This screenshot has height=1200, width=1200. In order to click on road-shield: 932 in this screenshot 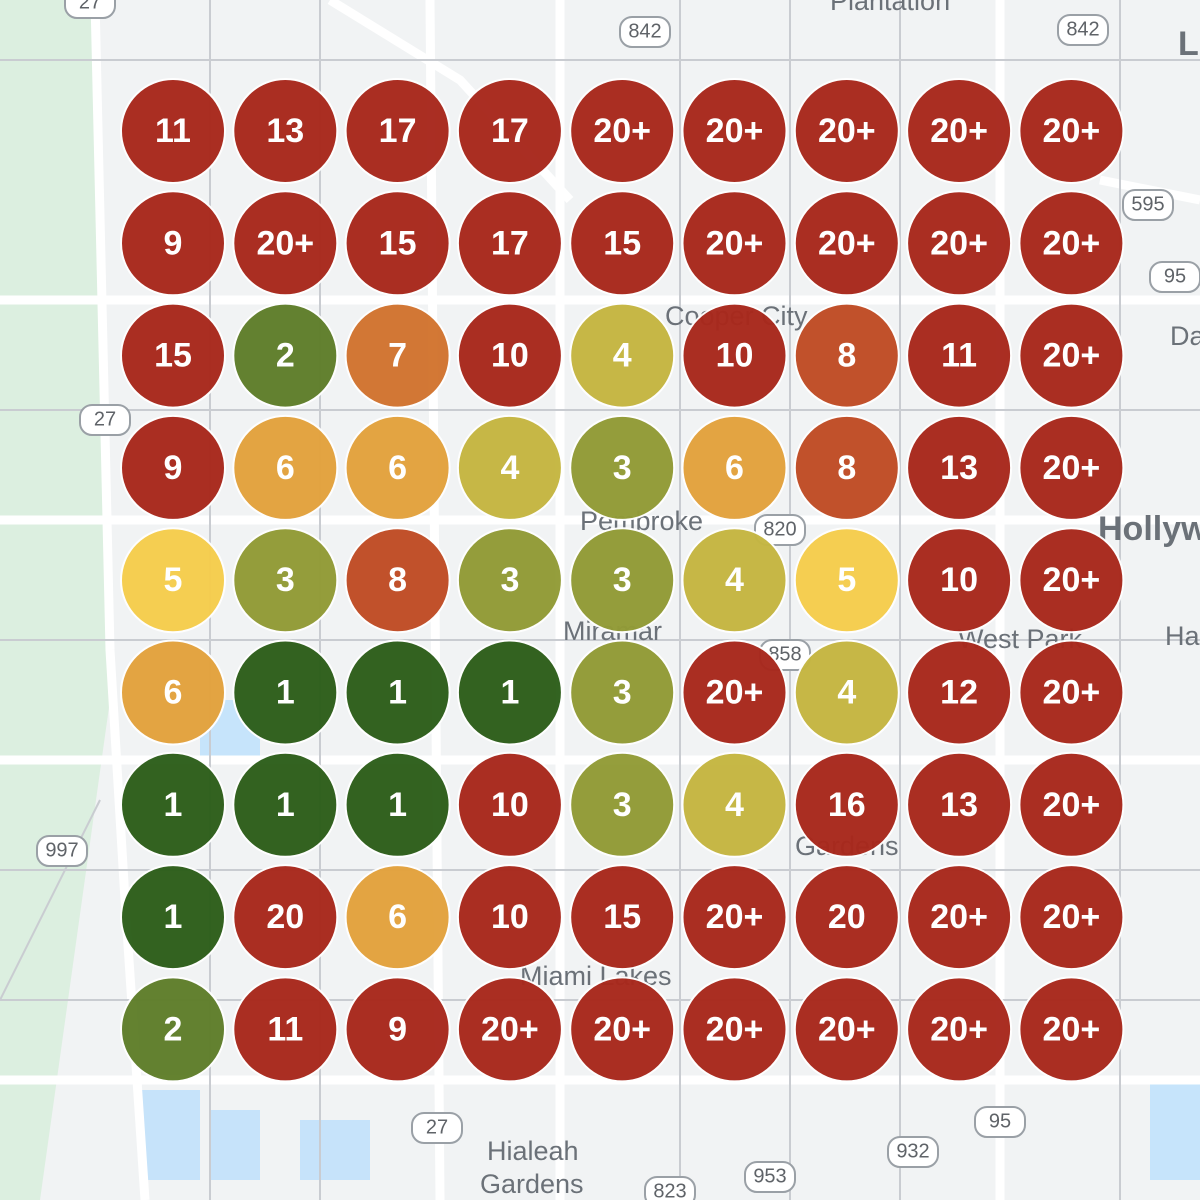, I will do `click(913, 1152)`.